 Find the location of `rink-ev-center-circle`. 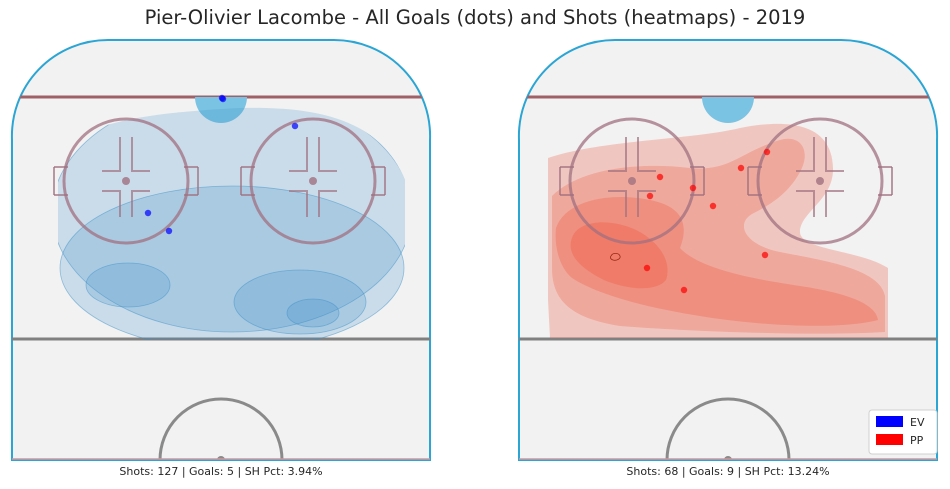

rink-ev-center-circle is located at coordinates (221, 428).